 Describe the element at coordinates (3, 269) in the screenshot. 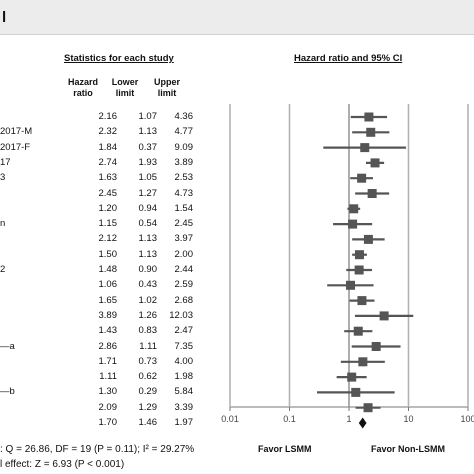

I see `study-label: 2` at that location.